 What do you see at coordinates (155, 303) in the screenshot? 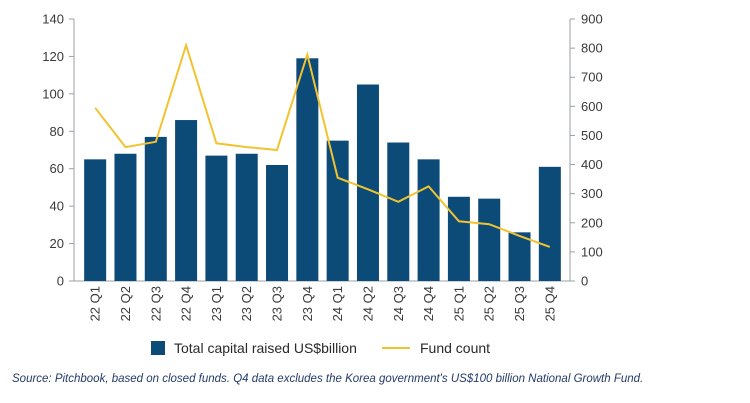
I see `x-tick-label: 22 Q3` at bounding box center [155, 303].